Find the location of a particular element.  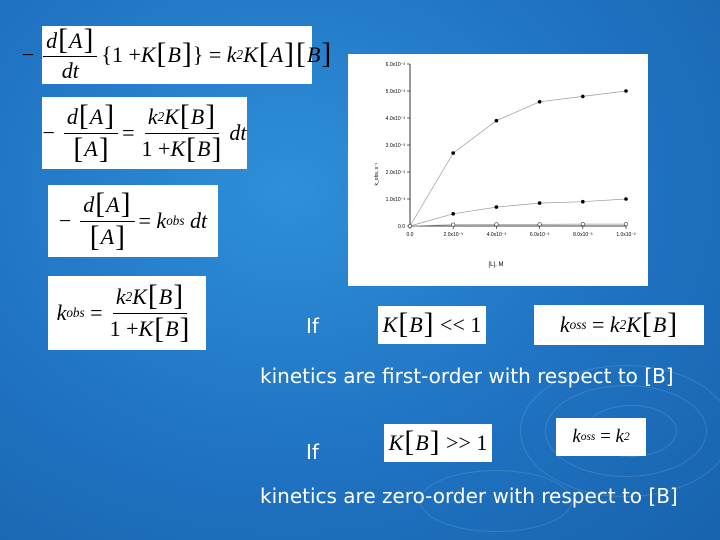

x-tick-label: 8.0x10⁻³ is located at coordinates (583, 235).